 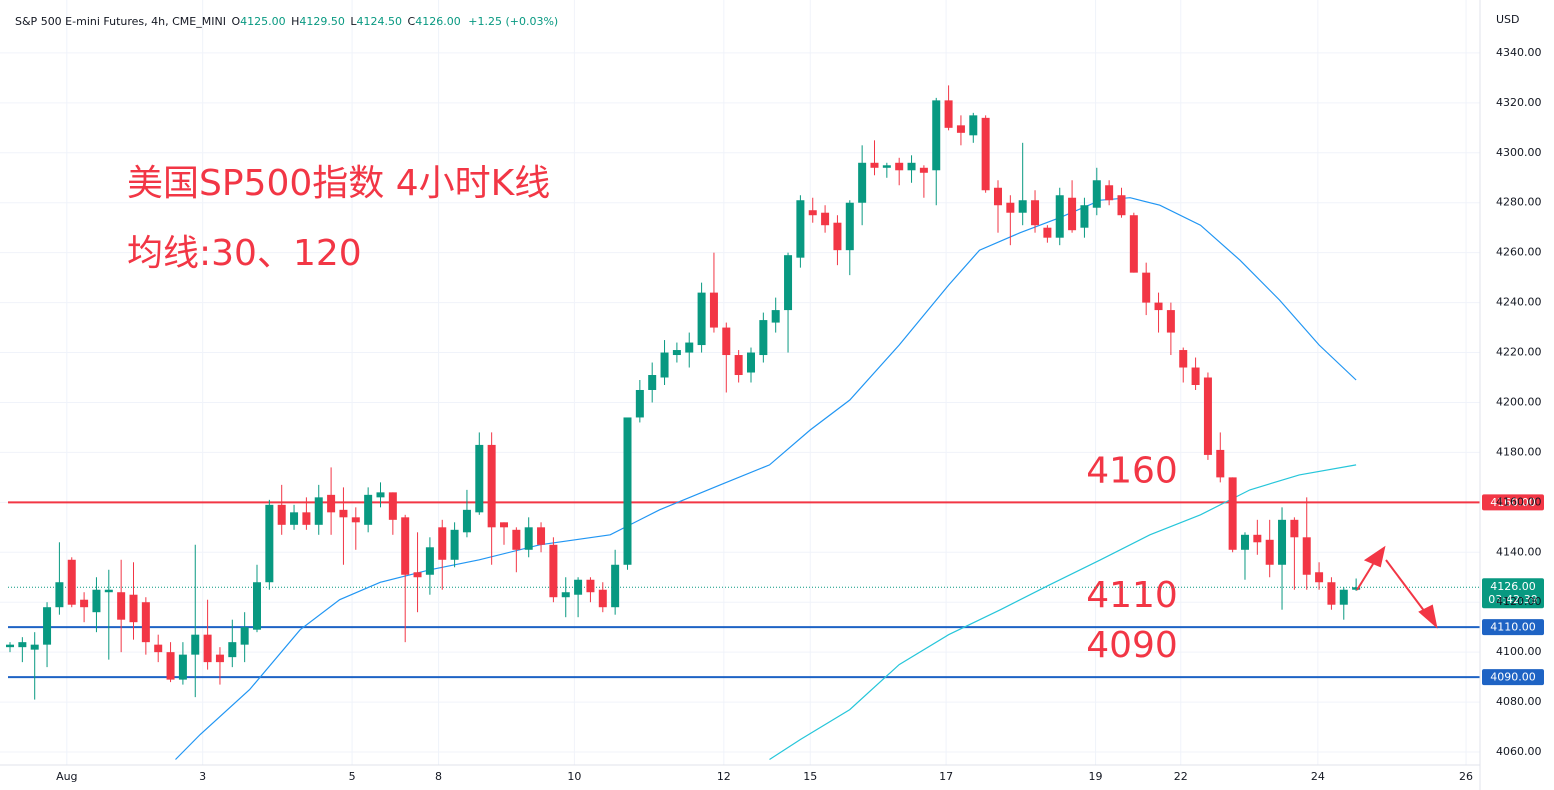 What do you see at coordinates (1397, 587) in the screenshot?
I see `arrows` at bounding box center [1397, 587].